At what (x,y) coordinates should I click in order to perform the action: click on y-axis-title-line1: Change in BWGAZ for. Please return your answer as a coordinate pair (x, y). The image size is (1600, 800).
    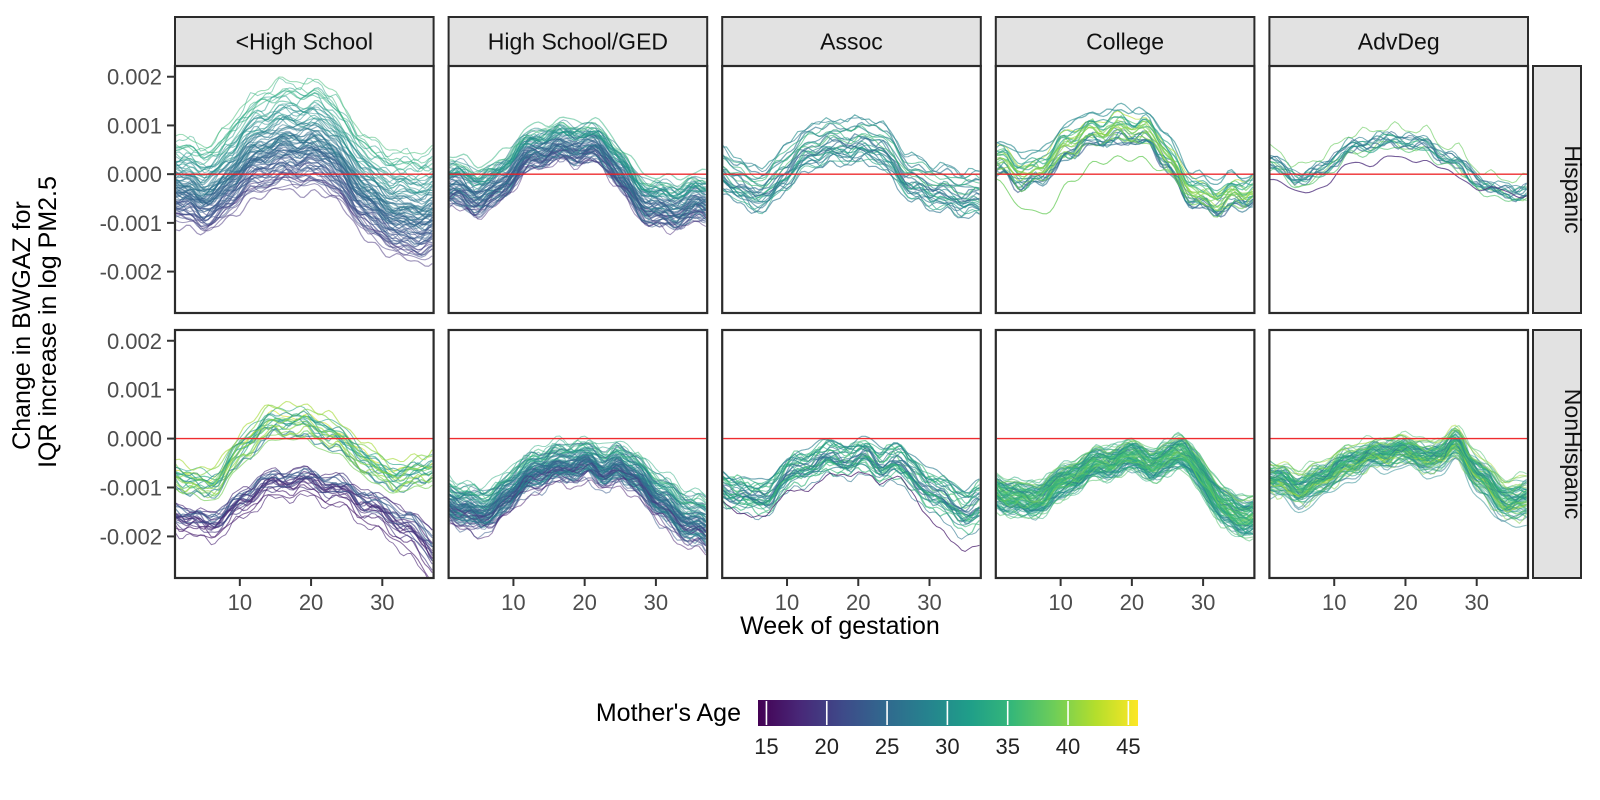
    Looking at the image, I should click on (22, 325).